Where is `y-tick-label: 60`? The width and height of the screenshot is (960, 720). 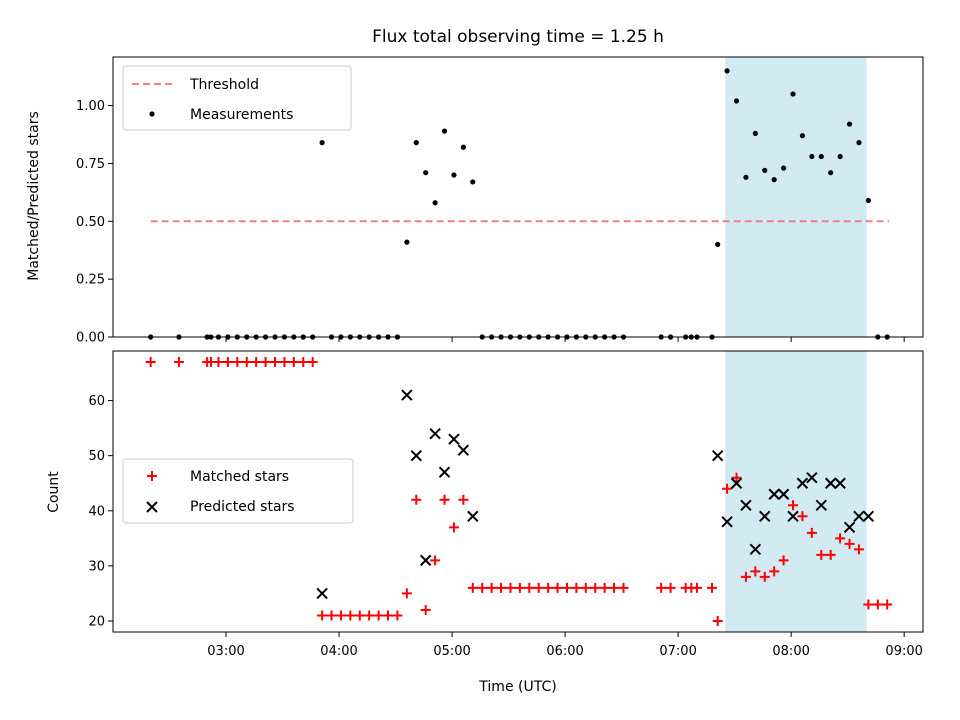
y-tick-label: 60 is located at coordinates (96, 401).